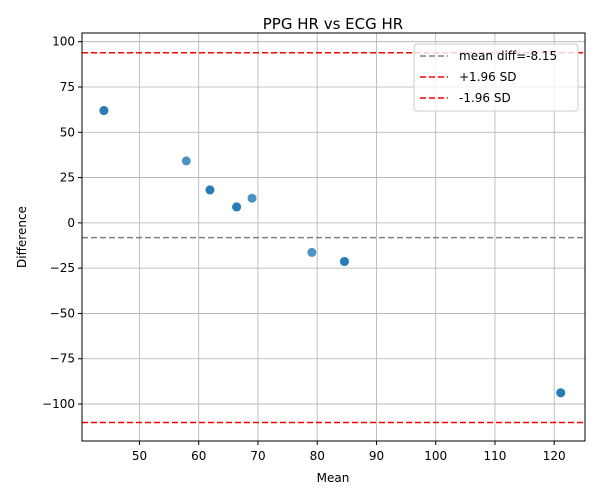 Image resolution: width=600 pixels, height=500 pixels. Describe the element at coordinates (58, 404) in the screenshot. I see `y-tick-label: −100` at that location.